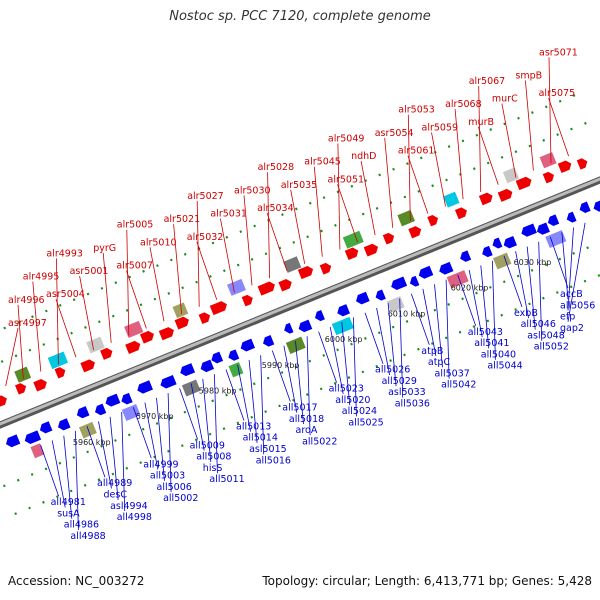 The width and height of the screenshot is (600, 600). I want to click on upper-block-6-shape, so click(292, 264).